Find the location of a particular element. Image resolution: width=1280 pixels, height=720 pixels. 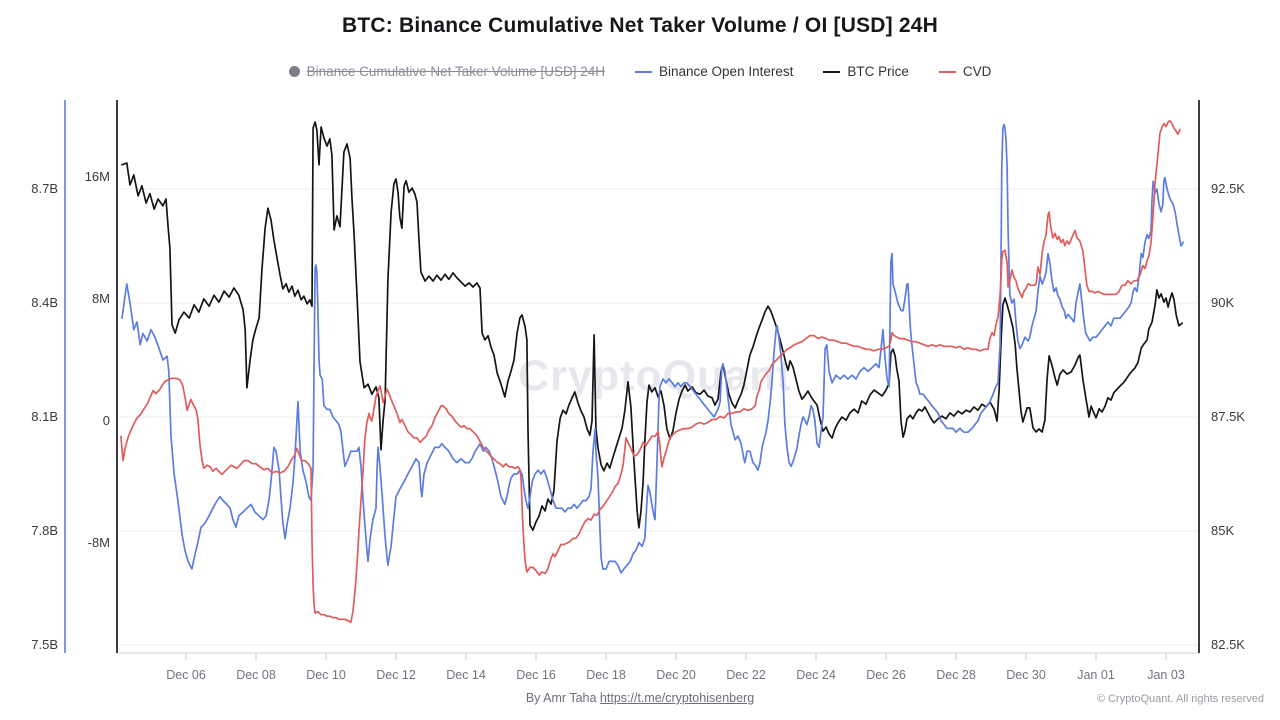

x-axis-label-date: Dec 28 is located at coordinates (956, 675).